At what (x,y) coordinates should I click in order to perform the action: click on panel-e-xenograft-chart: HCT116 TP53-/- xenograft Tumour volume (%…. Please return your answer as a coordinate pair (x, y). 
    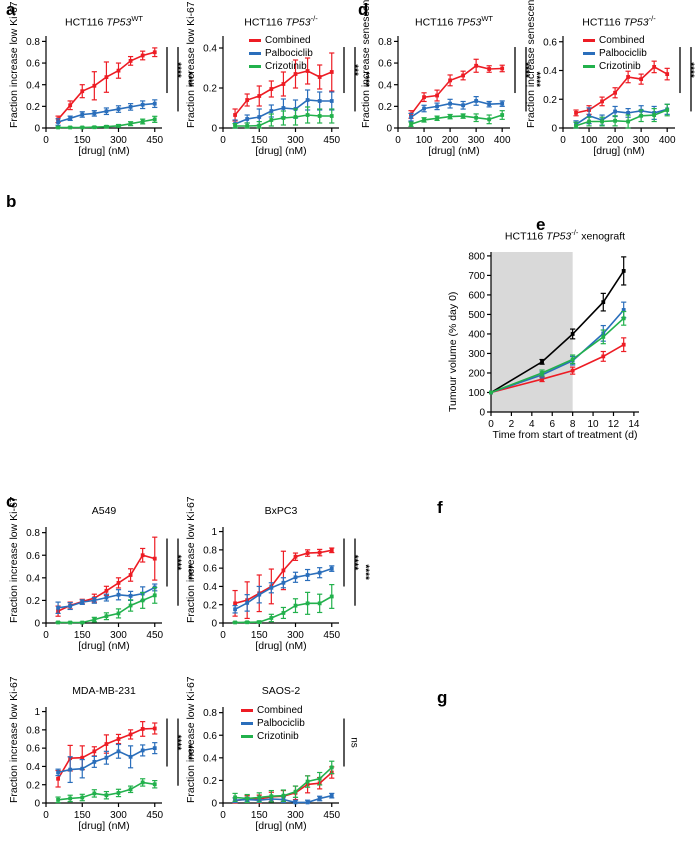
    Looking at the image, I should click on (571, 337).